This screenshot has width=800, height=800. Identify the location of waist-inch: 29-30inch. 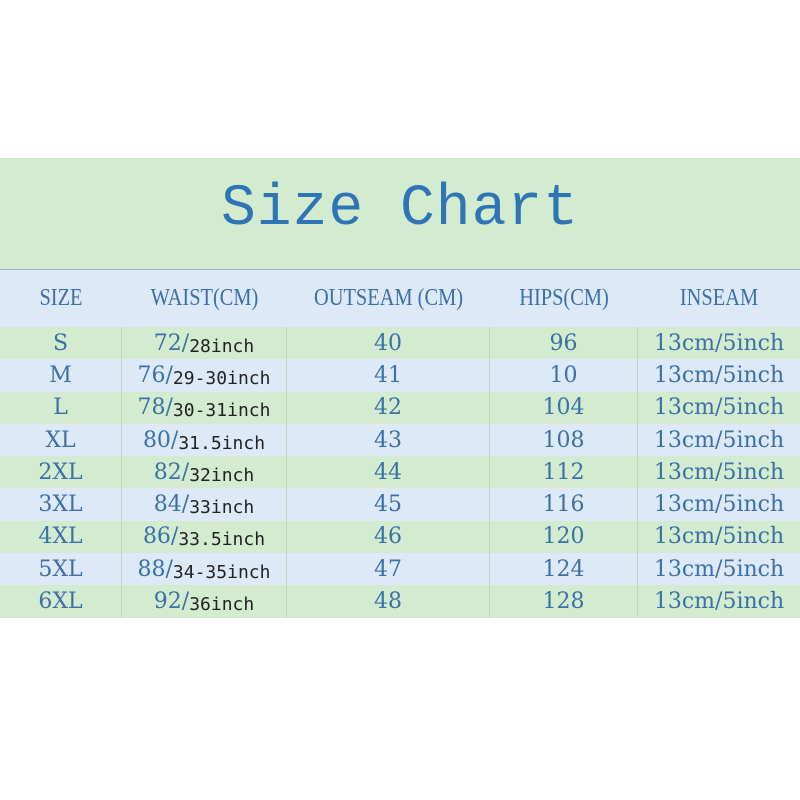
(221, 378).